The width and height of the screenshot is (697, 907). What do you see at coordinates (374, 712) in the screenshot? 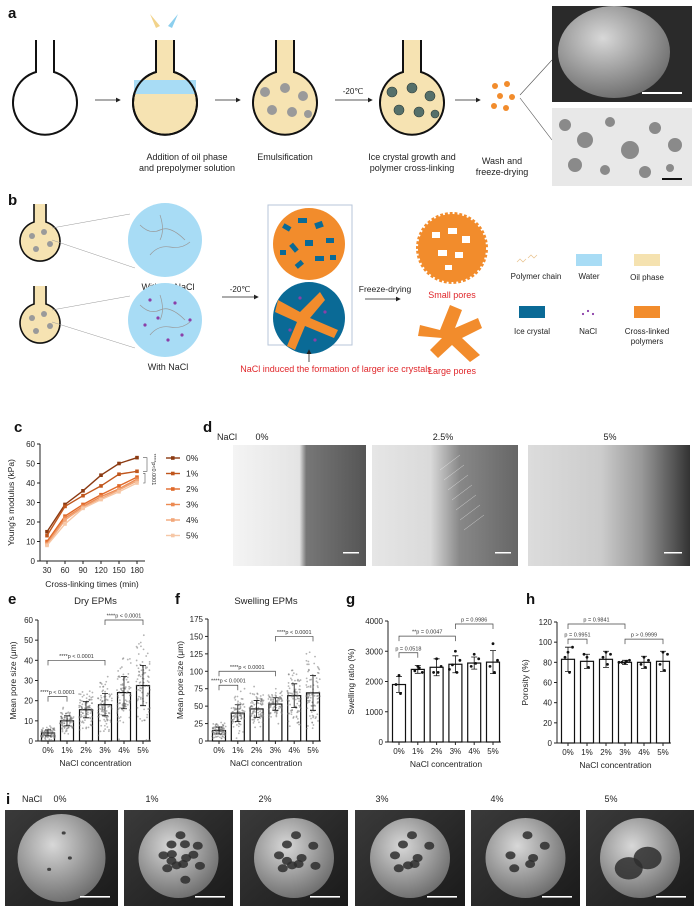
I see `y-tick-label: 1000` at bounding box center [374, 712].